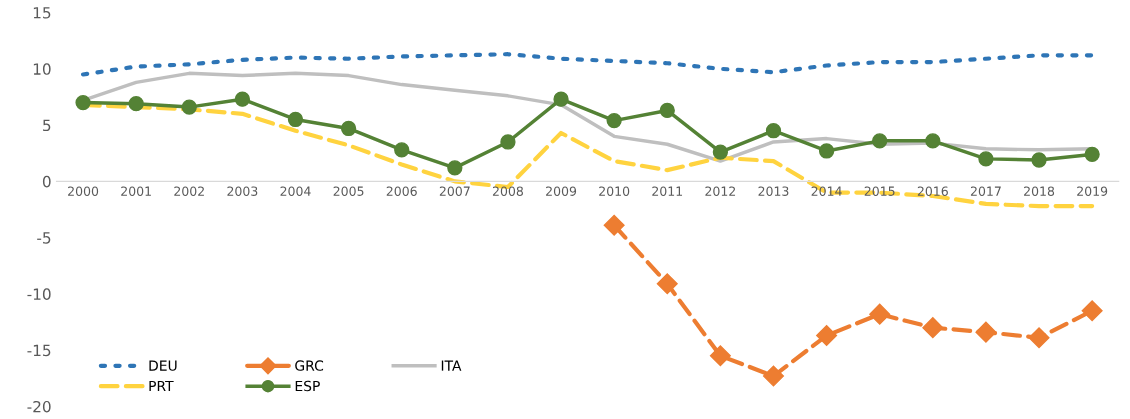 The height and width of the screenshot is (419, 1130). Describe the element at coordinates (614, 191) in the screenshot. I see `x-tick-label: 2010` at that location.